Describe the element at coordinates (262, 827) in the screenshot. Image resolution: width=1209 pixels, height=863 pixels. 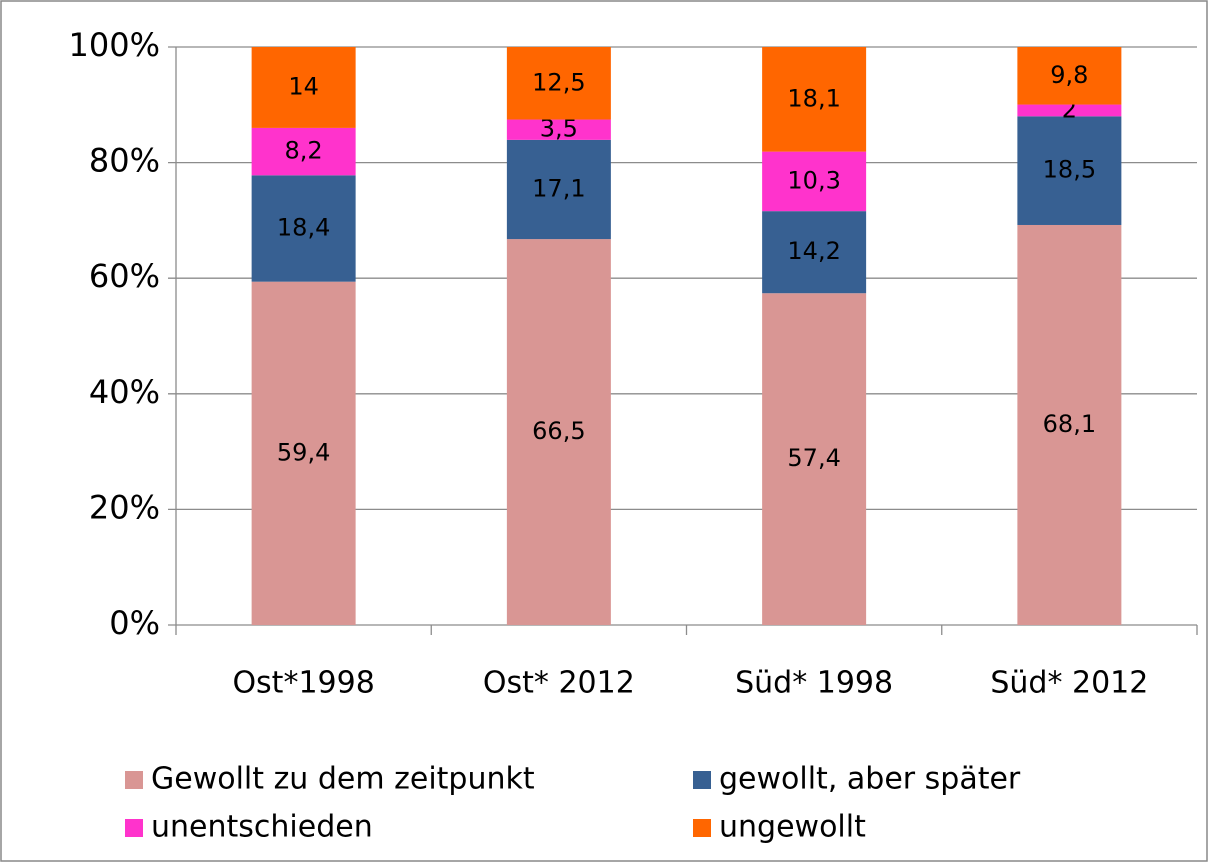
I see `legend-label: unentschieden` at that location.